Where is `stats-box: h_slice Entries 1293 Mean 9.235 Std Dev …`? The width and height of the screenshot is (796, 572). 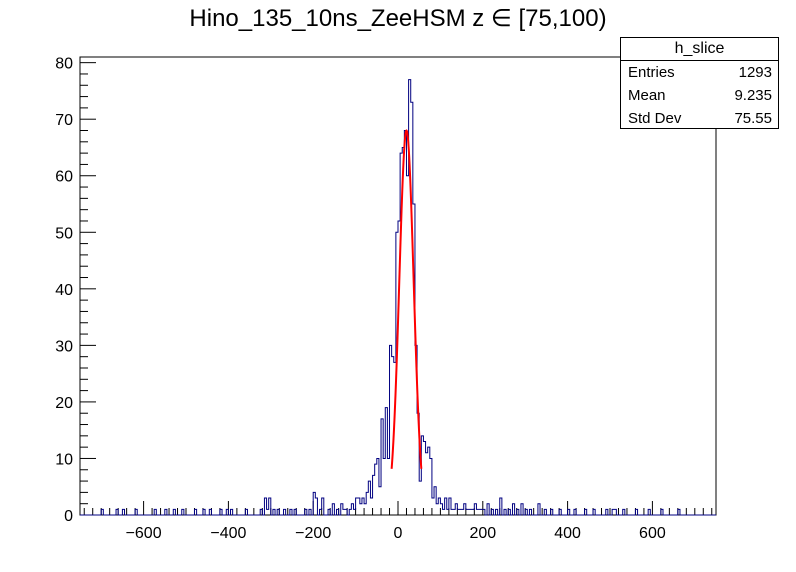
stats-box: h_slice Entries 1293 Mean 9.235 Std Dev … is located at coordinates (699, 83).